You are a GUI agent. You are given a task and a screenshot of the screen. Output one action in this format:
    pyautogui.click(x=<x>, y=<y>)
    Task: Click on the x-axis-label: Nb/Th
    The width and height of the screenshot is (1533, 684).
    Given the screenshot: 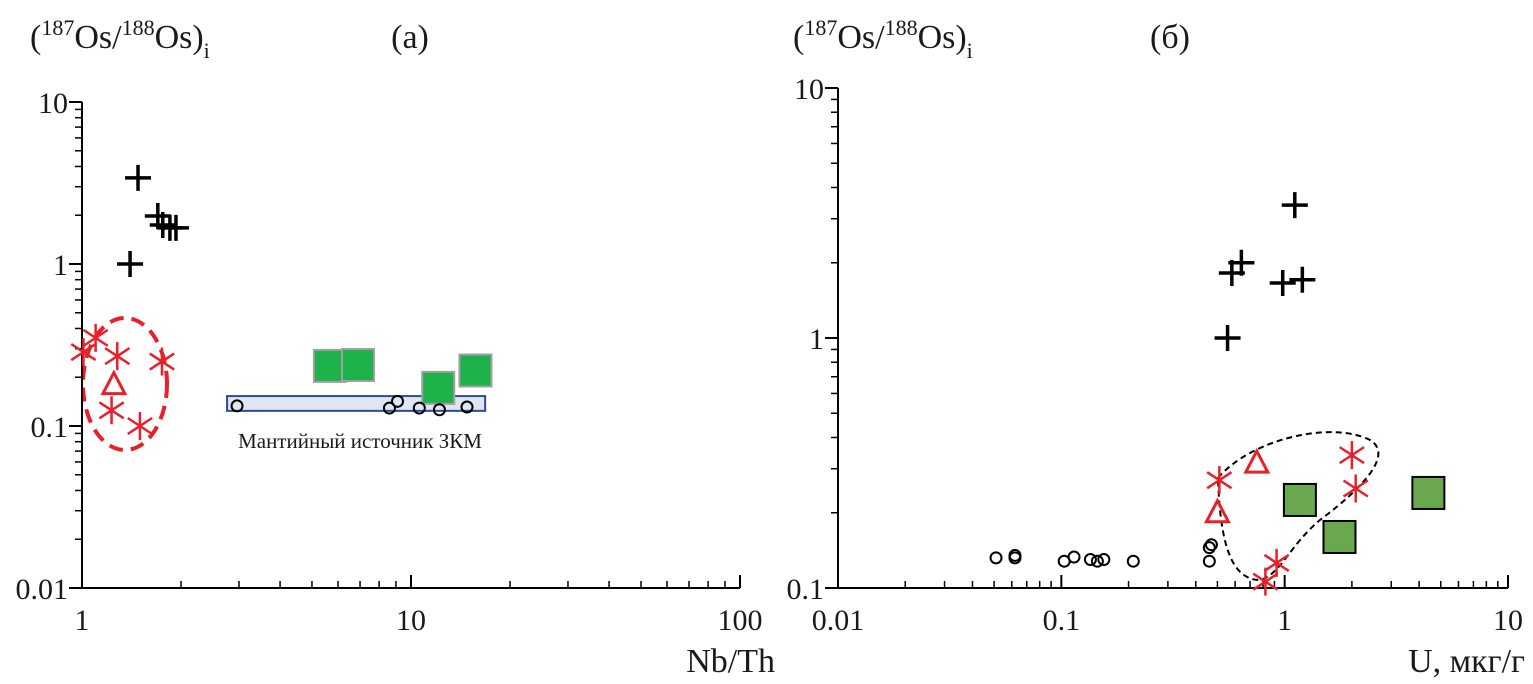 What is the action you would take?
    pyautogui.click(x=730, y=661)
    